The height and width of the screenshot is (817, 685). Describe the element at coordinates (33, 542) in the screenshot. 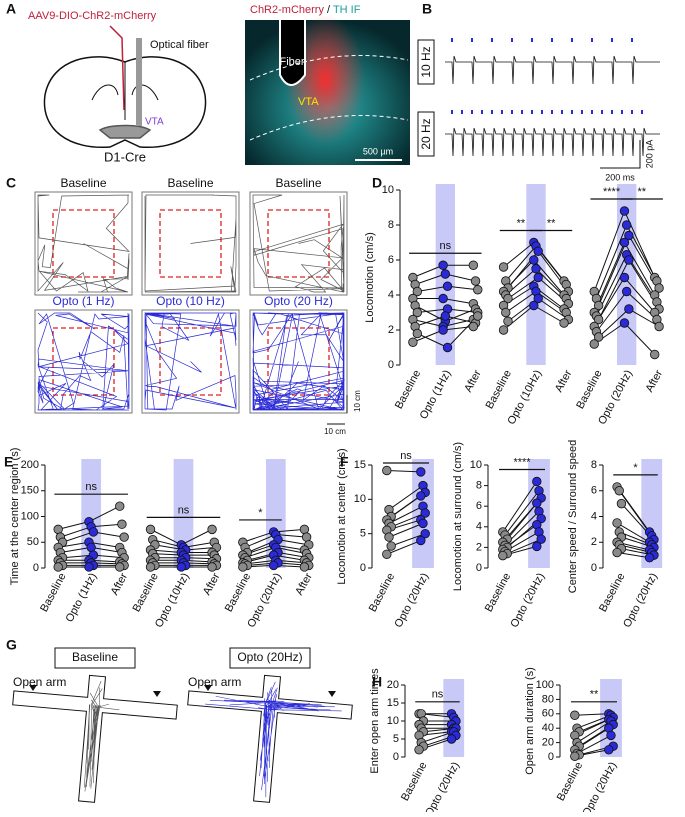

I see `y-tick-label: 50` at that location.